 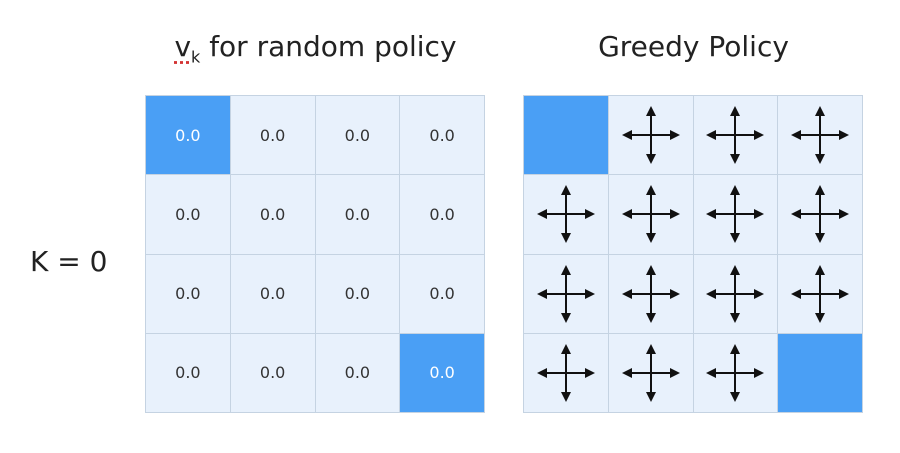 I want to click on policy-grid-title: Greedy Policy, so click(x=693, y=46).